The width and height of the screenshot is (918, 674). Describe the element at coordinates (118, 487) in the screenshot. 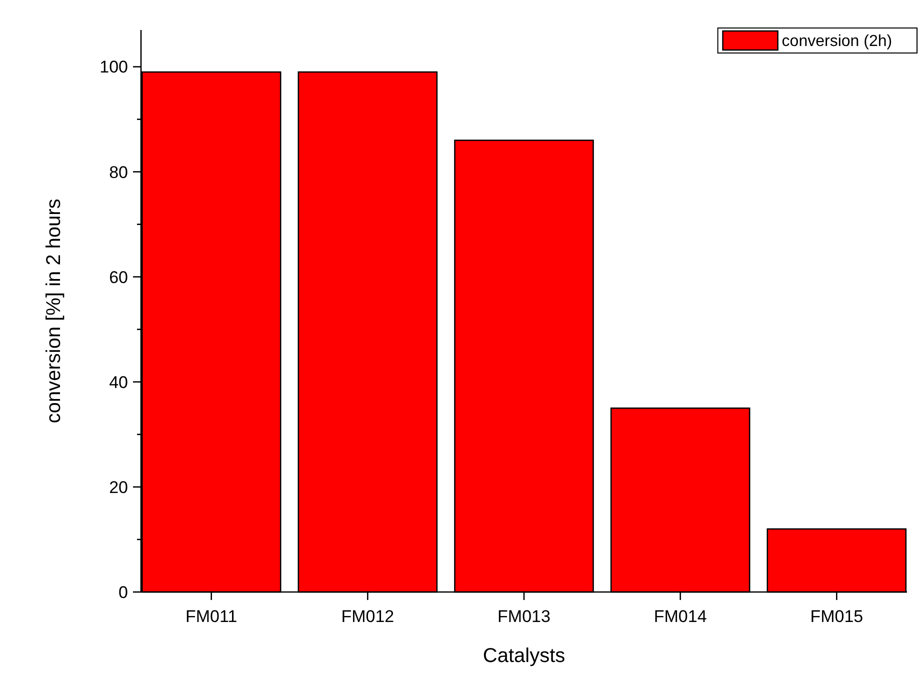

I see `y-tick-label: 20` at that location.